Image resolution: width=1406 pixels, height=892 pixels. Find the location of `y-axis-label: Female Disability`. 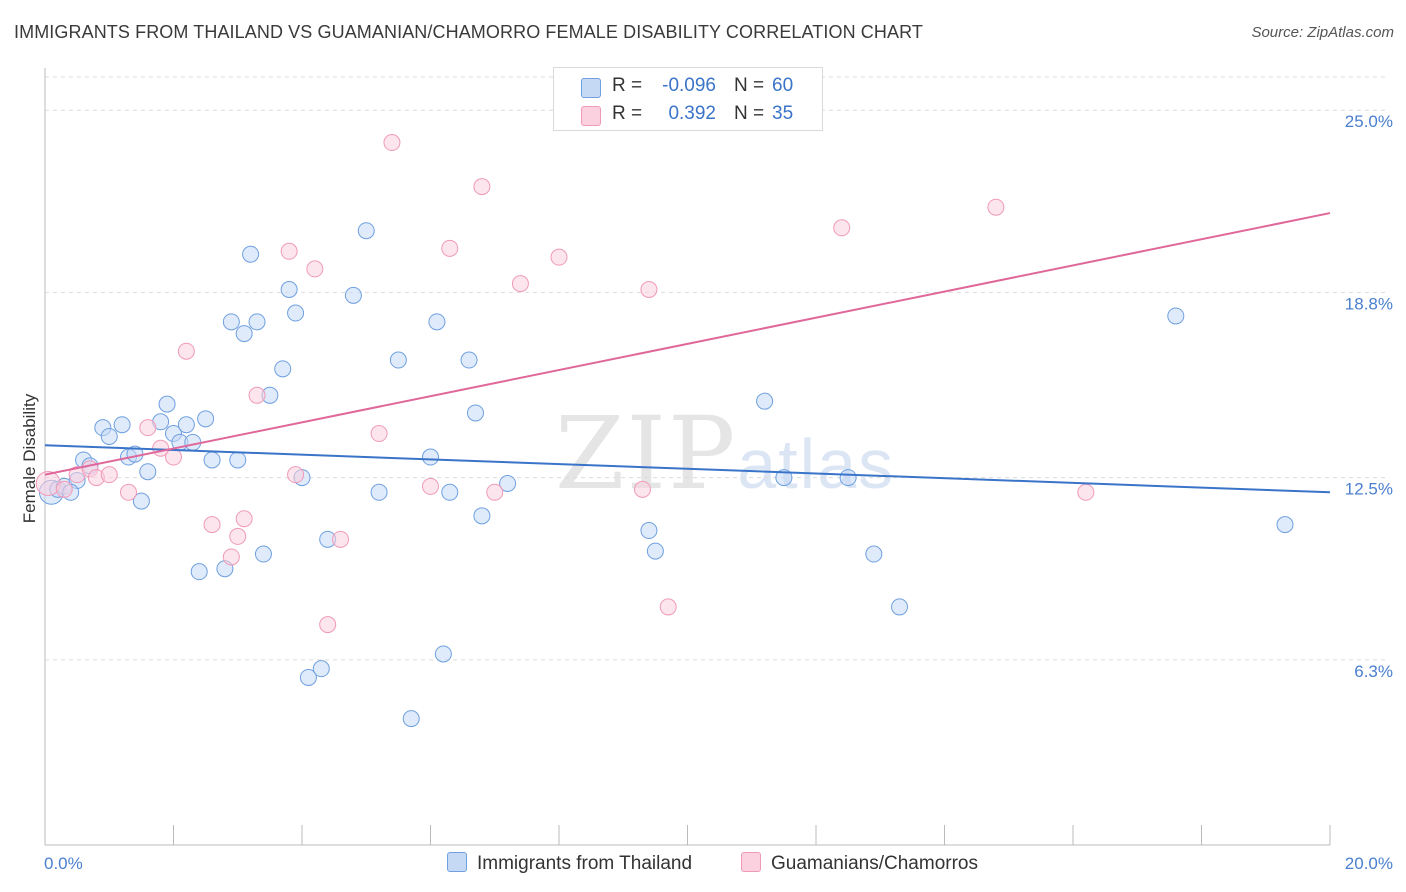

y-axis-label: Female Disability is located at coordinates (29, 458).